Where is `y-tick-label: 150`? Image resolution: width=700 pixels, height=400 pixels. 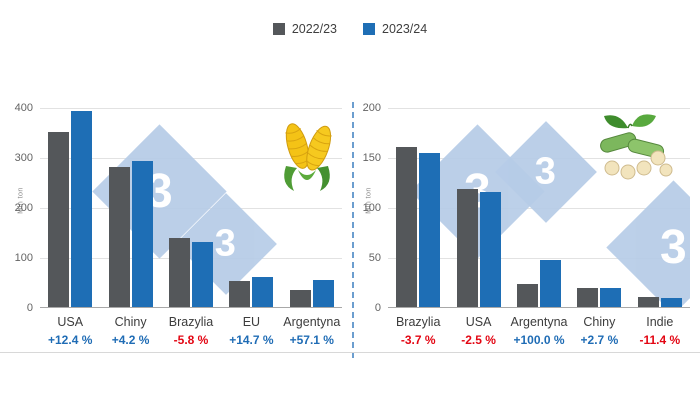 y-tick-label: 150 is located at coordinates (371, 157).